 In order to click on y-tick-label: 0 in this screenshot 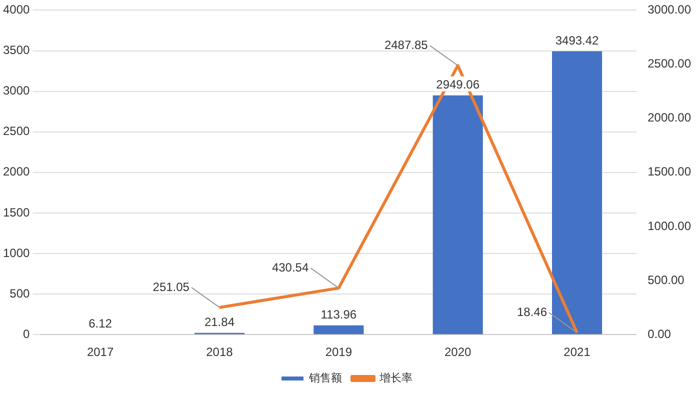, I will do `click(26, 333)`.